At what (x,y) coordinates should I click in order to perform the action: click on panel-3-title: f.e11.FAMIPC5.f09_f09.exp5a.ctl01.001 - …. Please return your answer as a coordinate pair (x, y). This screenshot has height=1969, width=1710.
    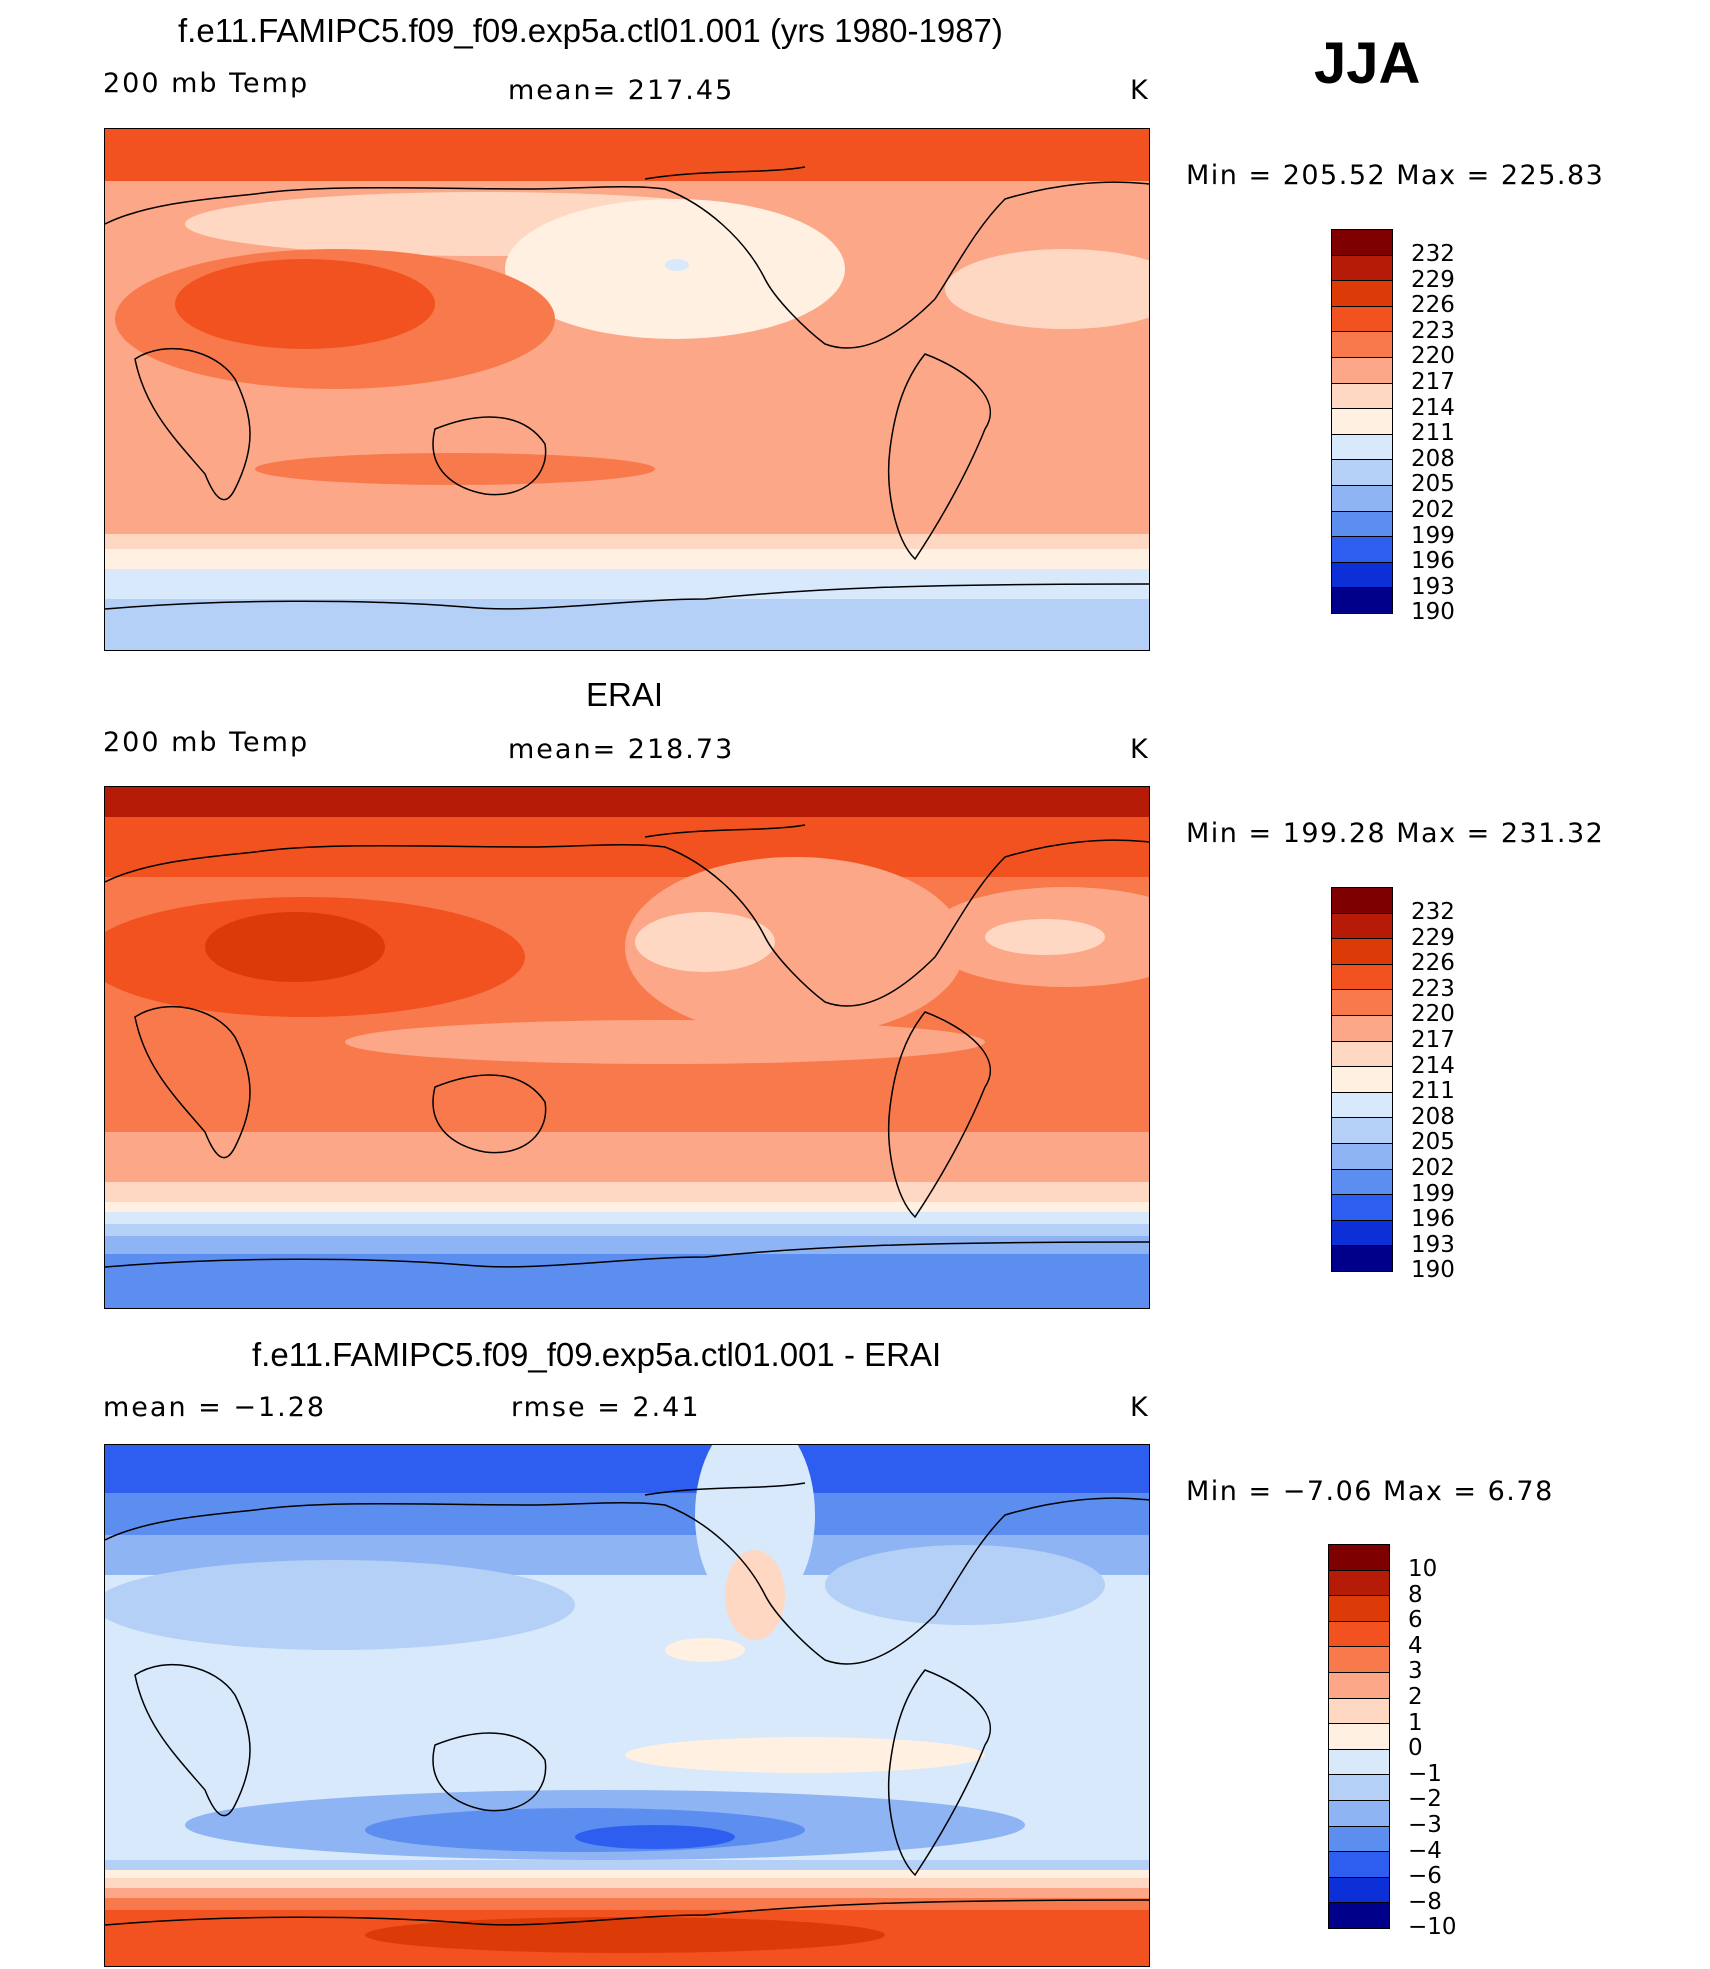
    Looking at the image, I should click on (597, 1354).